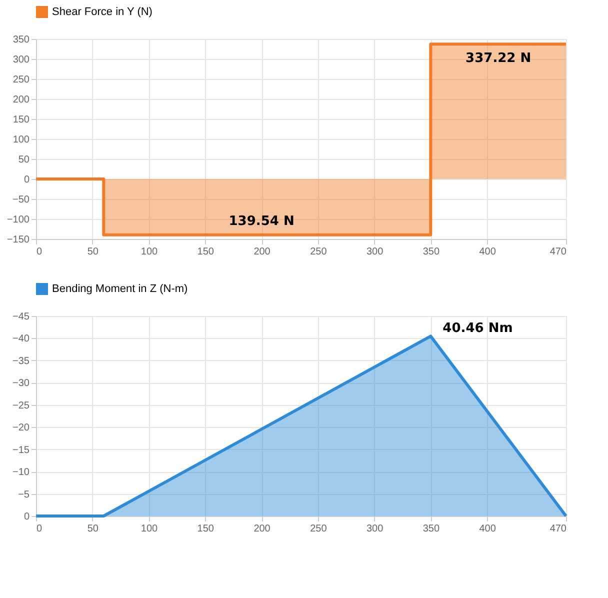  I want to click on y-tick-label: −30, so click(21, 384).